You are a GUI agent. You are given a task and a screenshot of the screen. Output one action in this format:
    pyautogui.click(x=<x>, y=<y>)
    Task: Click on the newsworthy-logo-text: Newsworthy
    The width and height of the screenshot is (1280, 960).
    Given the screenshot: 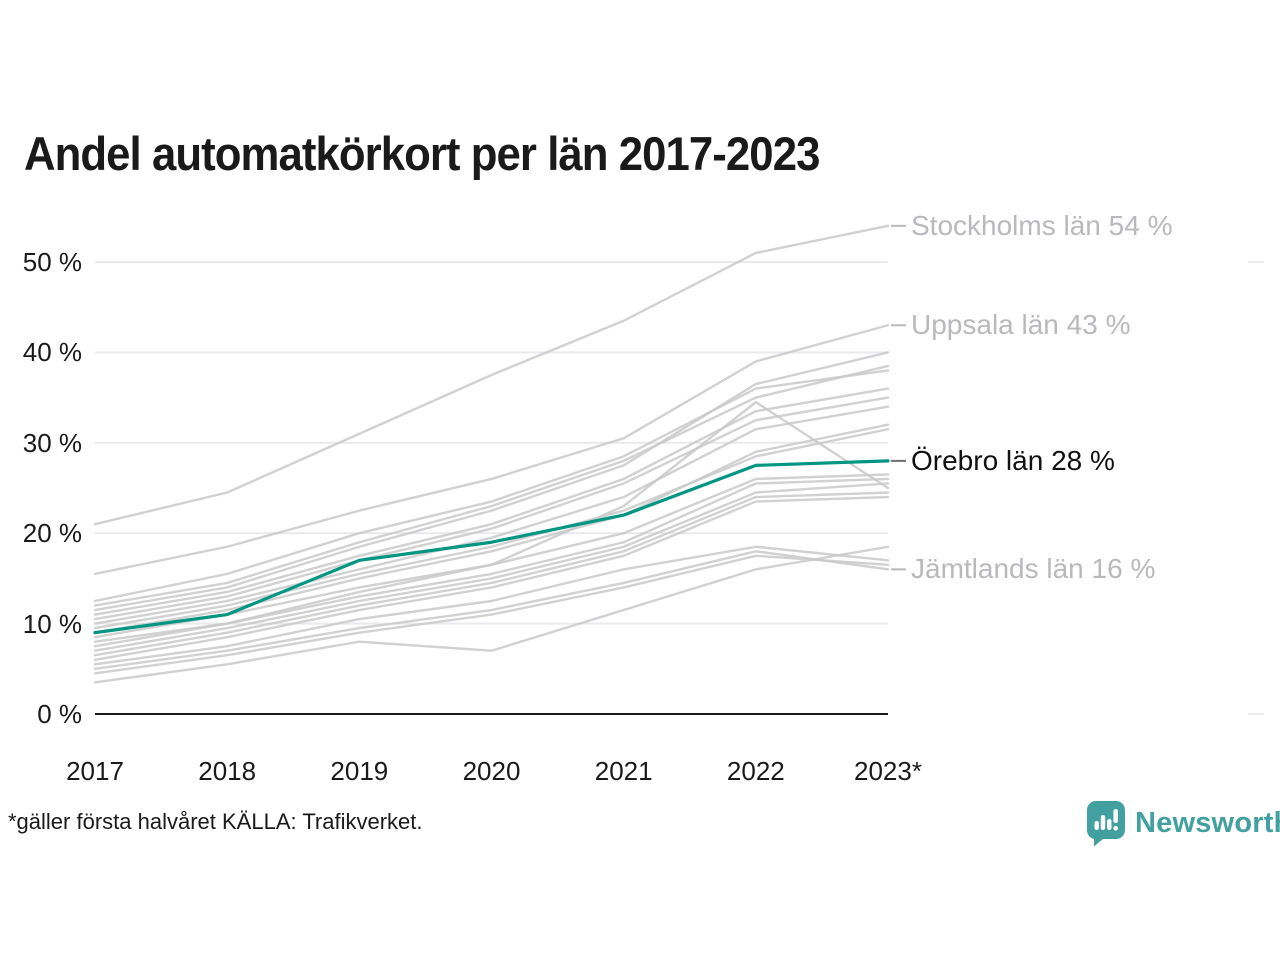 What is the action you would take?
    pyautogui.click(x=1207, y=823)
    